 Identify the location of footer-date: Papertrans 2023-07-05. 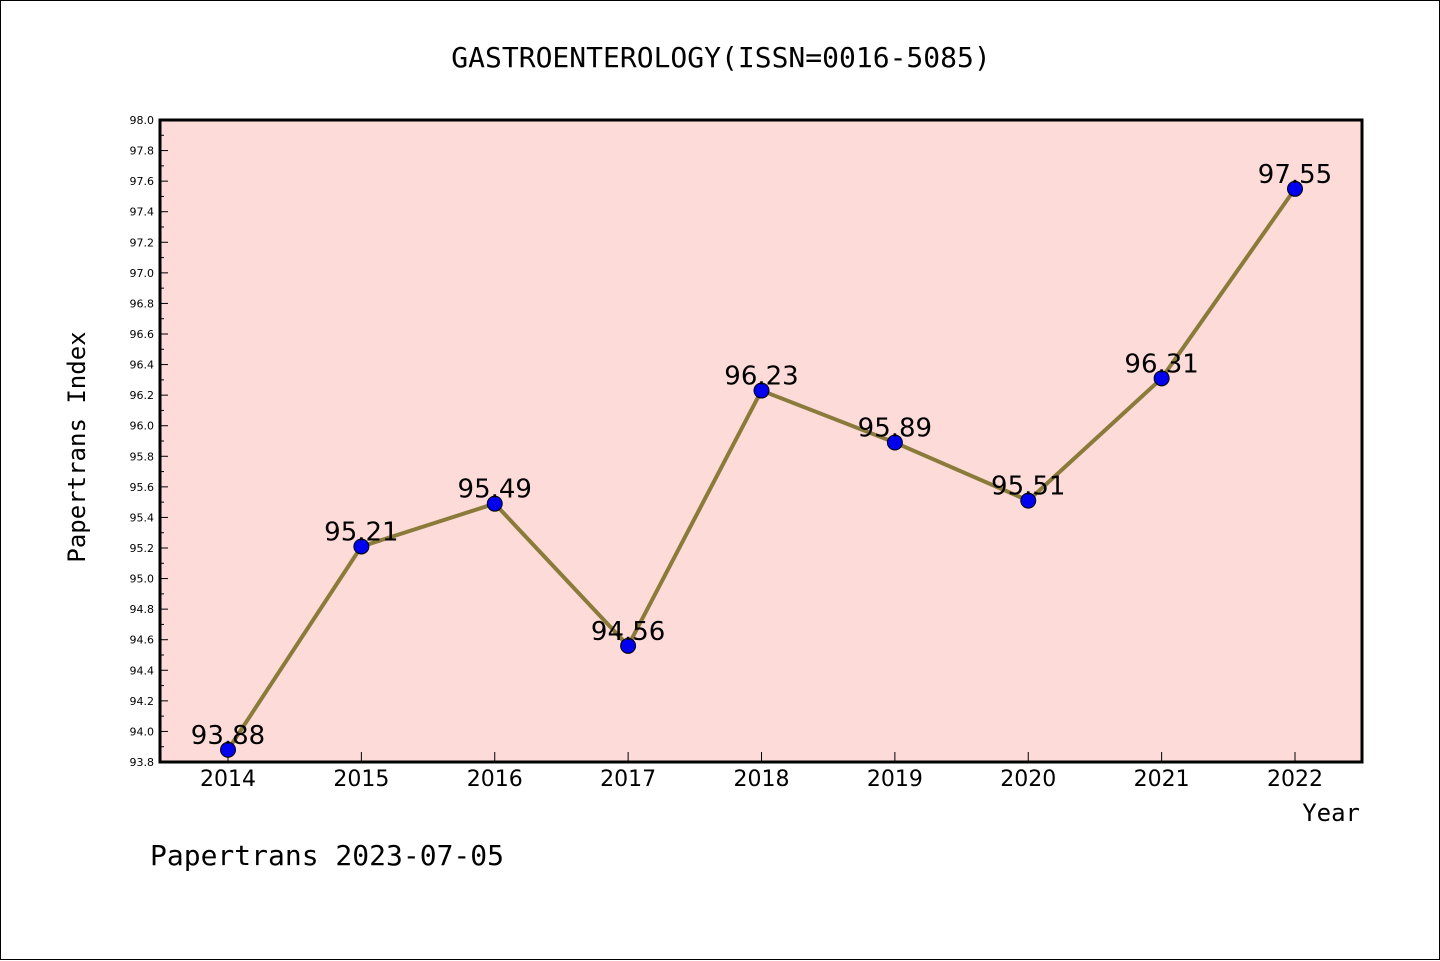
(327, 855).